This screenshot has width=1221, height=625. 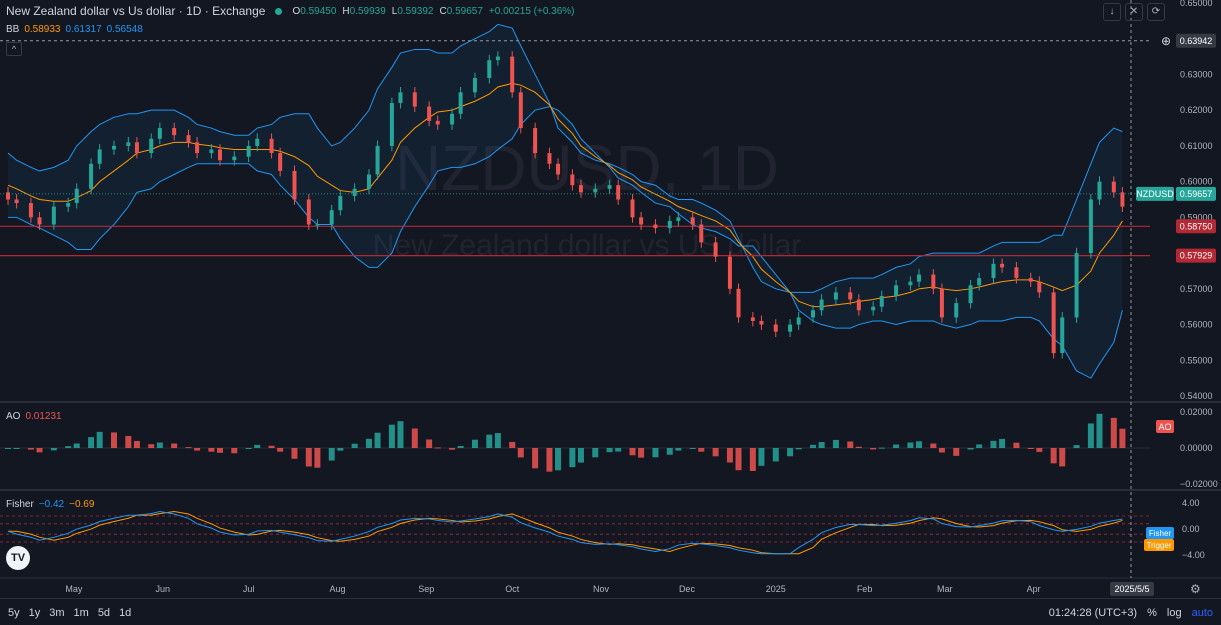 I want to click on percent-toggle: %, so click(x=1152, y=613).